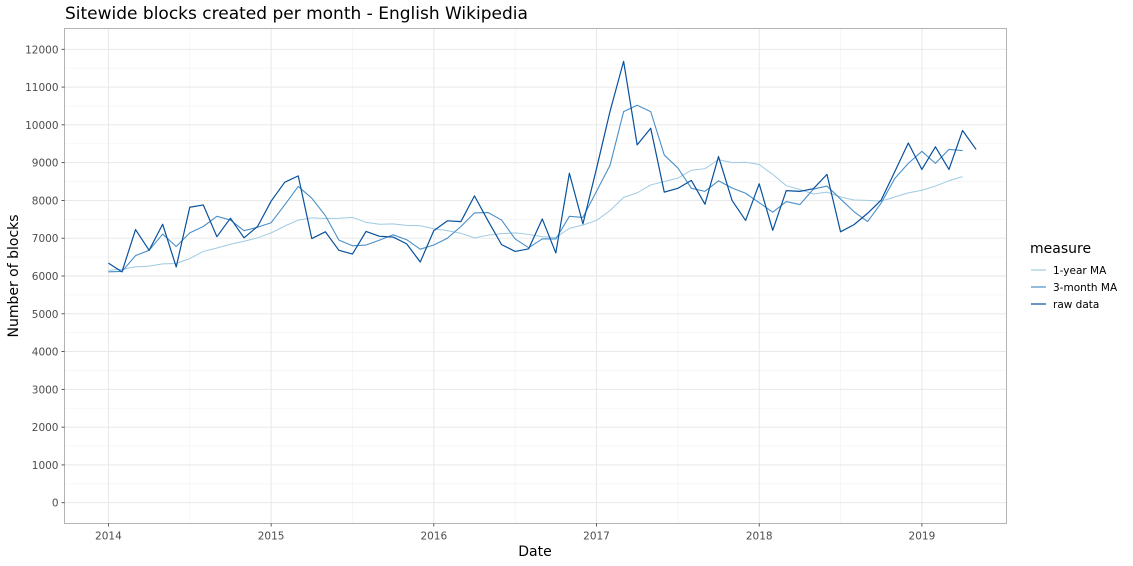  What do you see at coordinates (108, 537) in the screenshot?
I see `x-tick-label: 2014` at bounding box center [108, 537].